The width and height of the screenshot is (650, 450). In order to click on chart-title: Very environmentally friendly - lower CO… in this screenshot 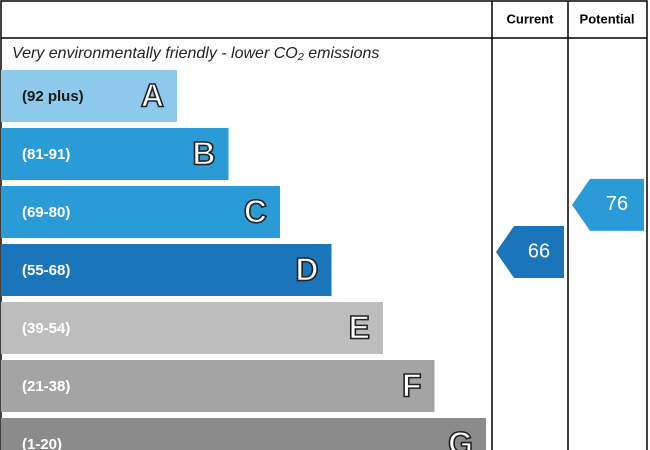, I will do `click(195, 53)`.